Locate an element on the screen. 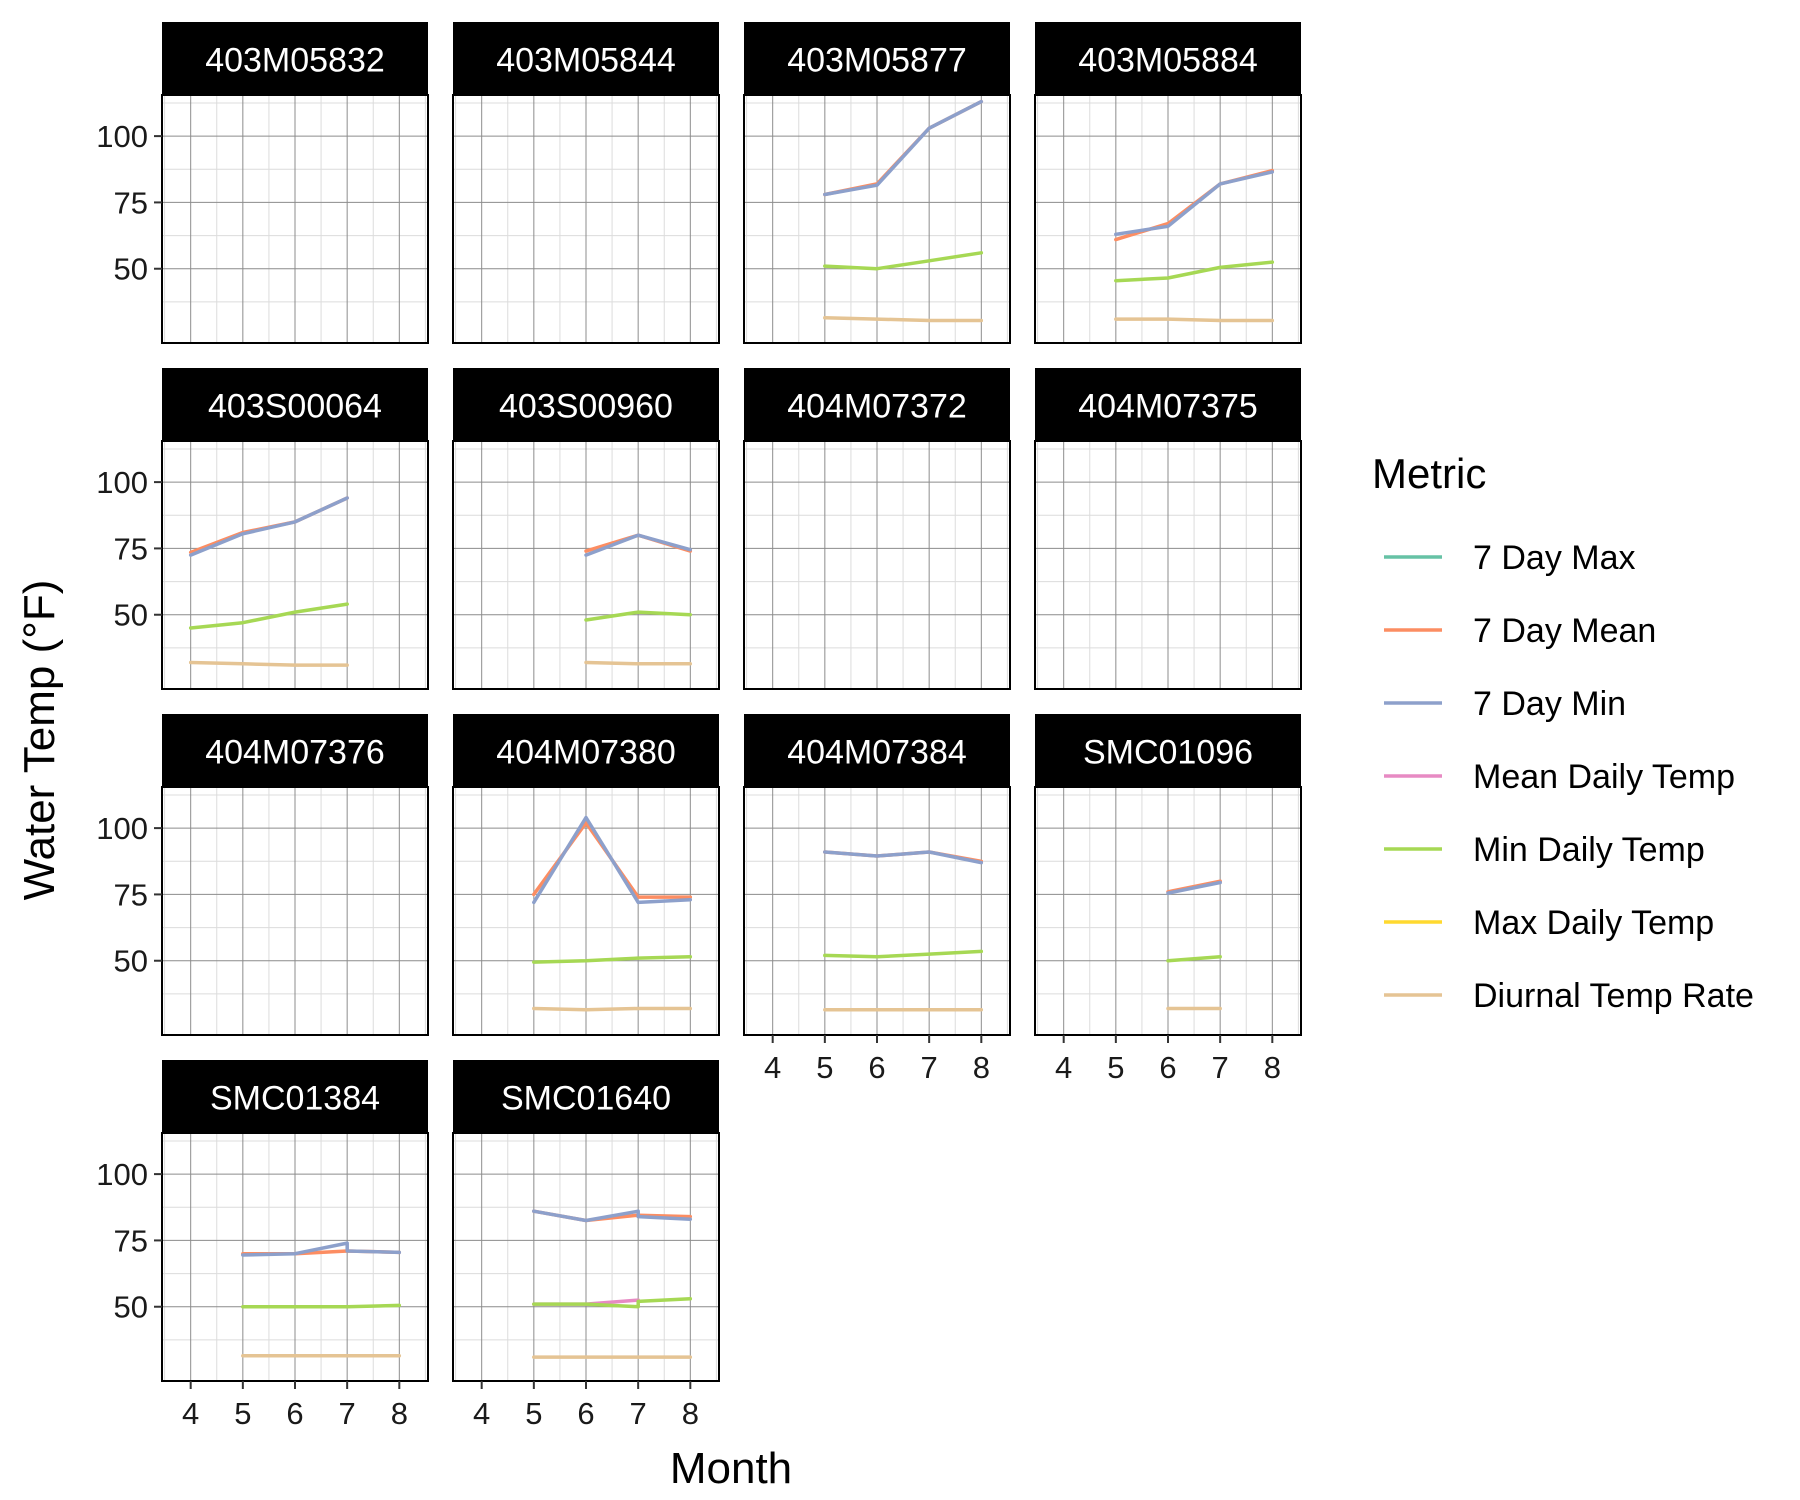  facet-panel: 404M07384 4 5 6 7 8 is located at coordinates (877, 899).